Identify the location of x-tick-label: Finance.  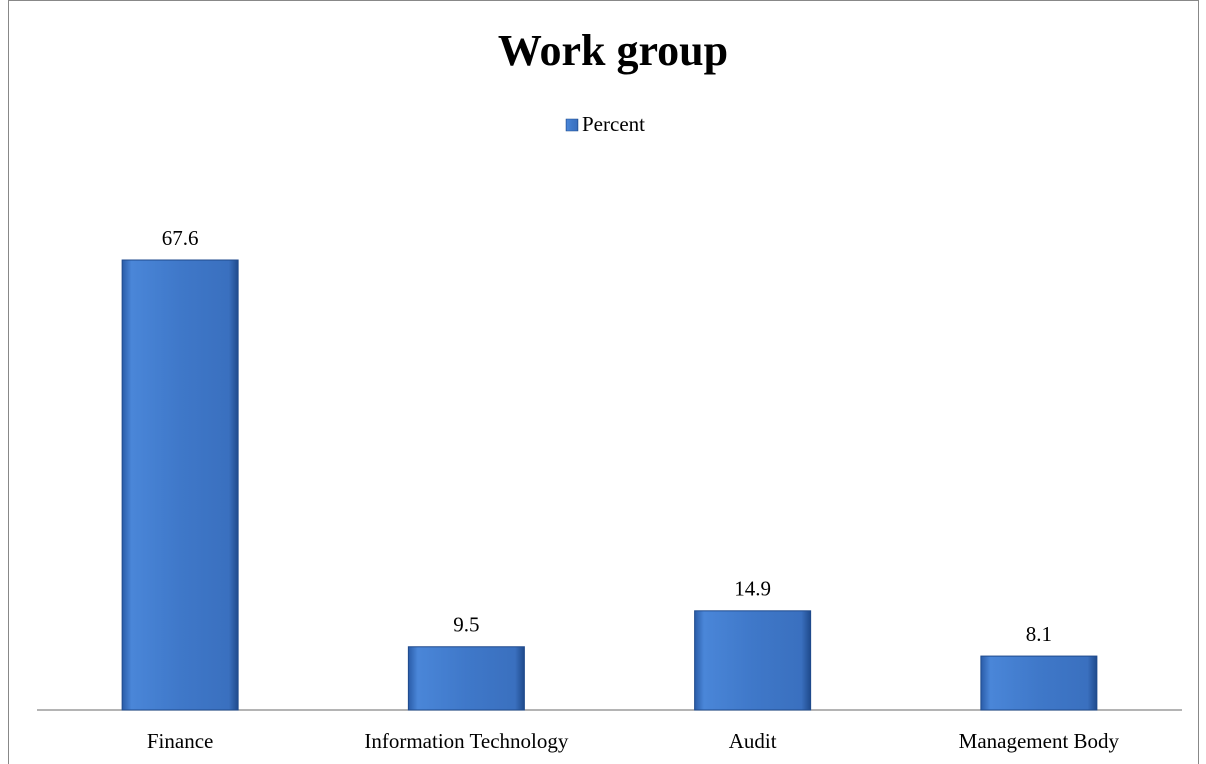
(180, 741).